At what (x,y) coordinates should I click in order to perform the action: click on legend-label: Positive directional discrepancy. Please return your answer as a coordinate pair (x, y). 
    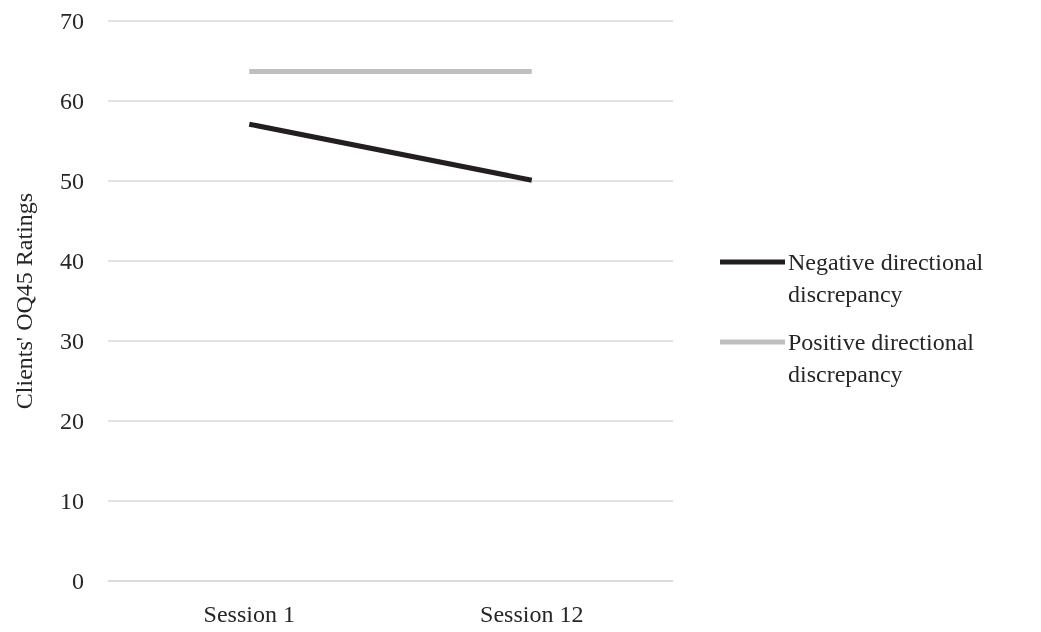
    Looking at the image, I should click on (881, 358).